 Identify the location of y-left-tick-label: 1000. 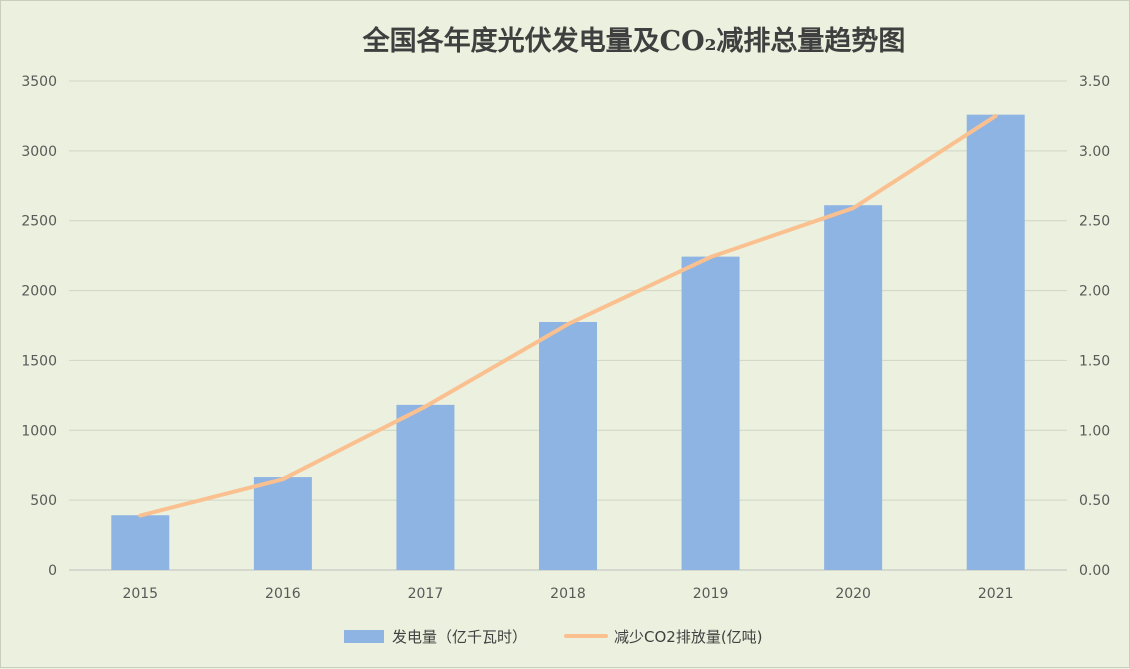
(39, 431).